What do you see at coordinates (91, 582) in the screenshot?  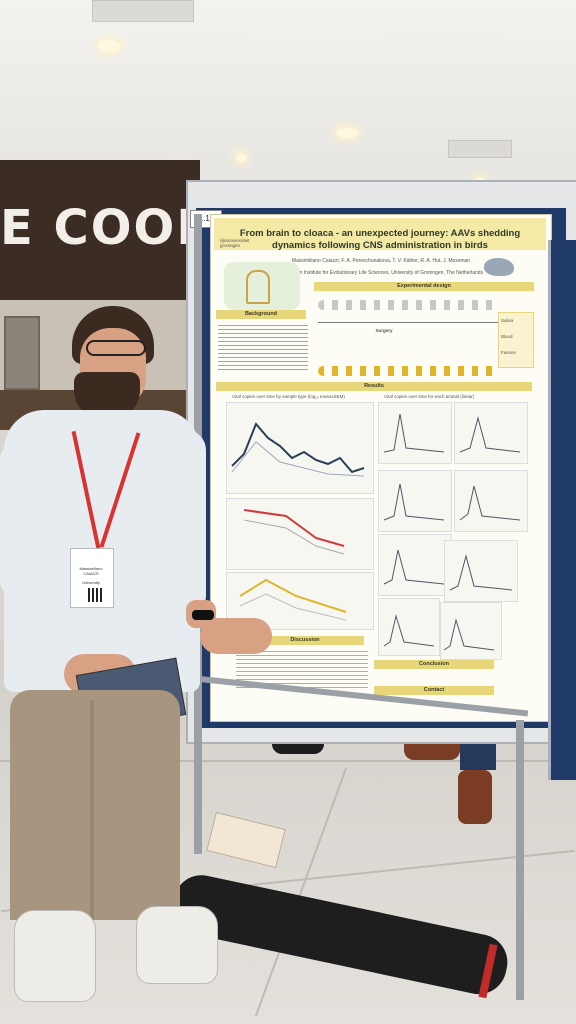 I see `badge-org: University` at bounding box center [91, 582].